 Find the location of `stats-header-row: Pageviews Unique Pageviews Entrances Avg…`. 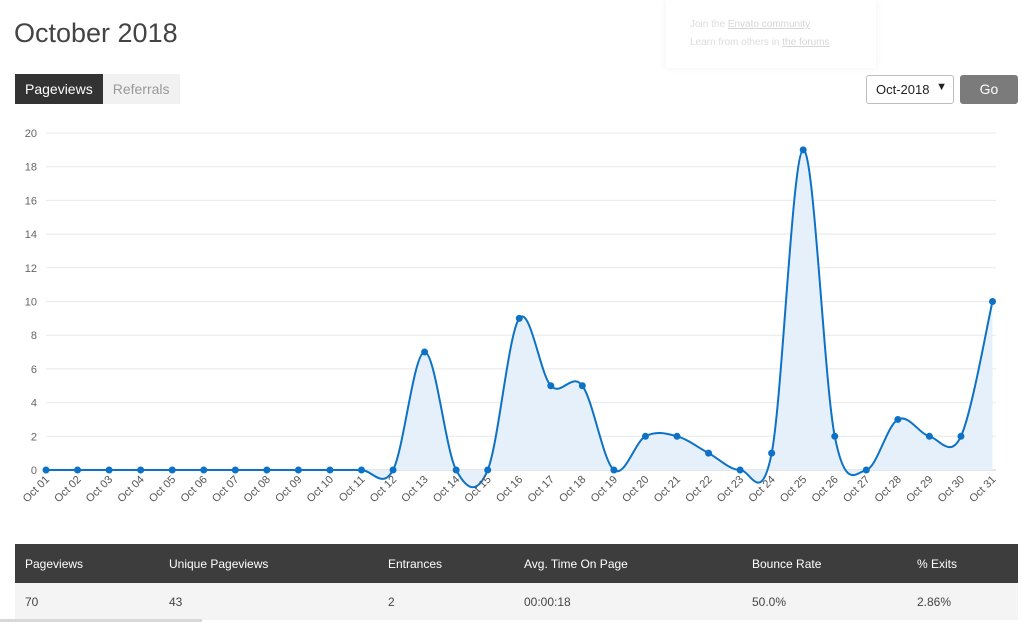

stats-header-row: Pageviews Unique Pageviews Entrances Avg… is located at coordinates (516, 563).